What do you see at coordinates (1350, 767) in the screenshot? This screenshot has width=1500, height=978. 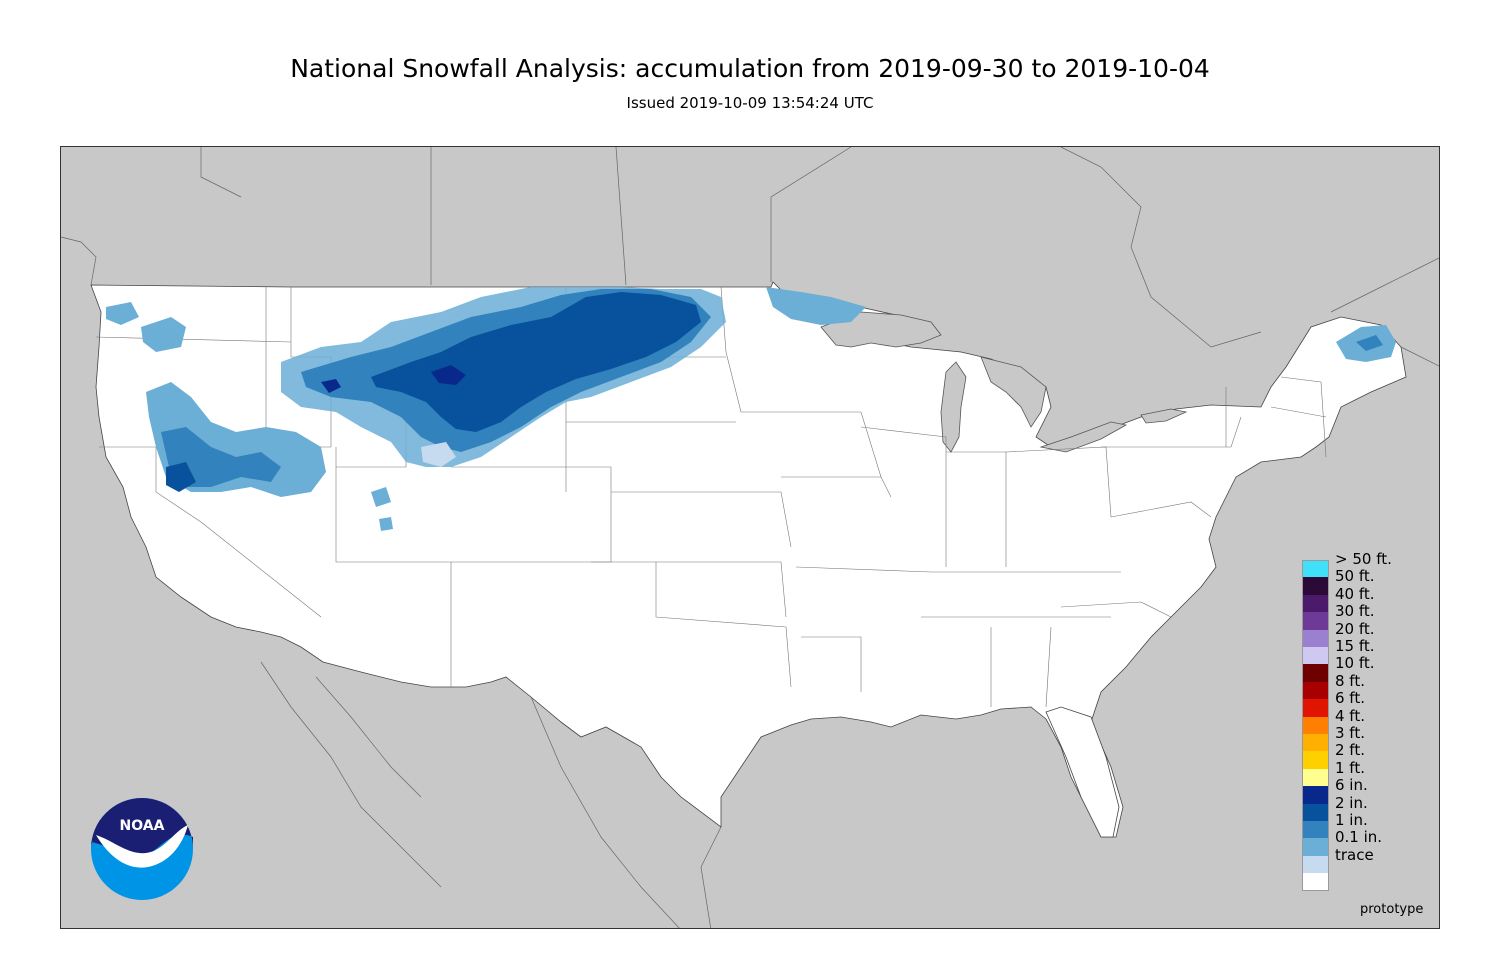 I see `legend-label: 1 ft.` at bounding box center [1350, 767].